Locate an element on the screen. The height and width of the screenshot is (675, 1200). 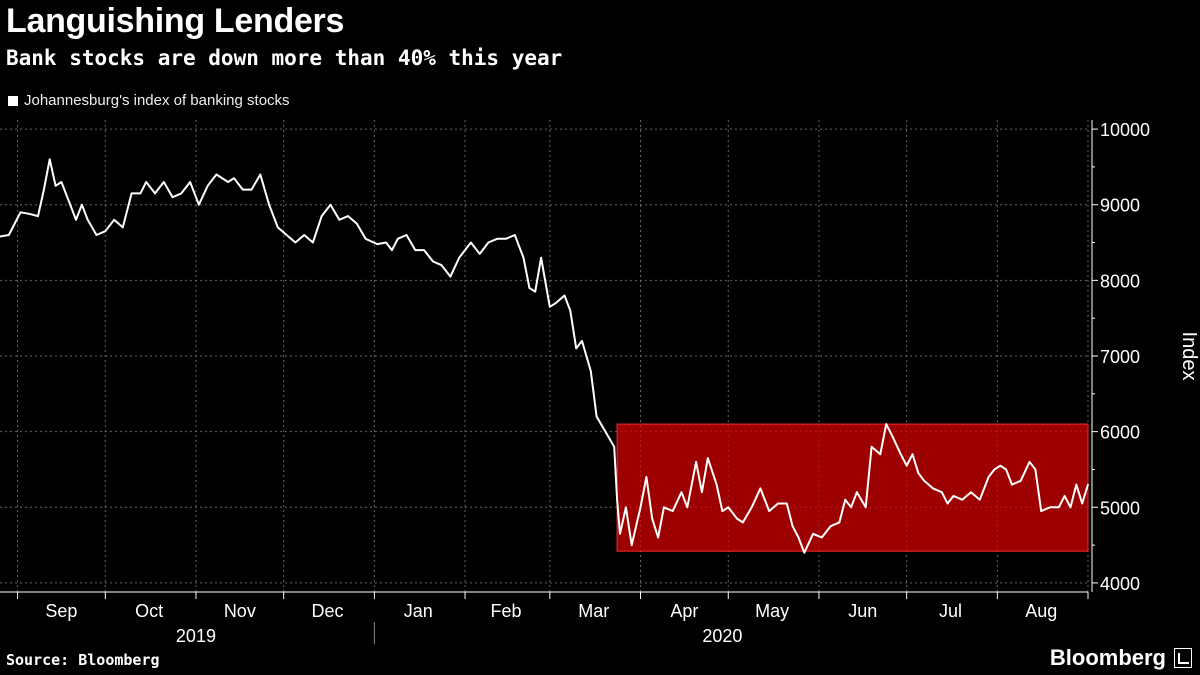
y-tick-label: 4000 is located at coordinates (1120, 584).